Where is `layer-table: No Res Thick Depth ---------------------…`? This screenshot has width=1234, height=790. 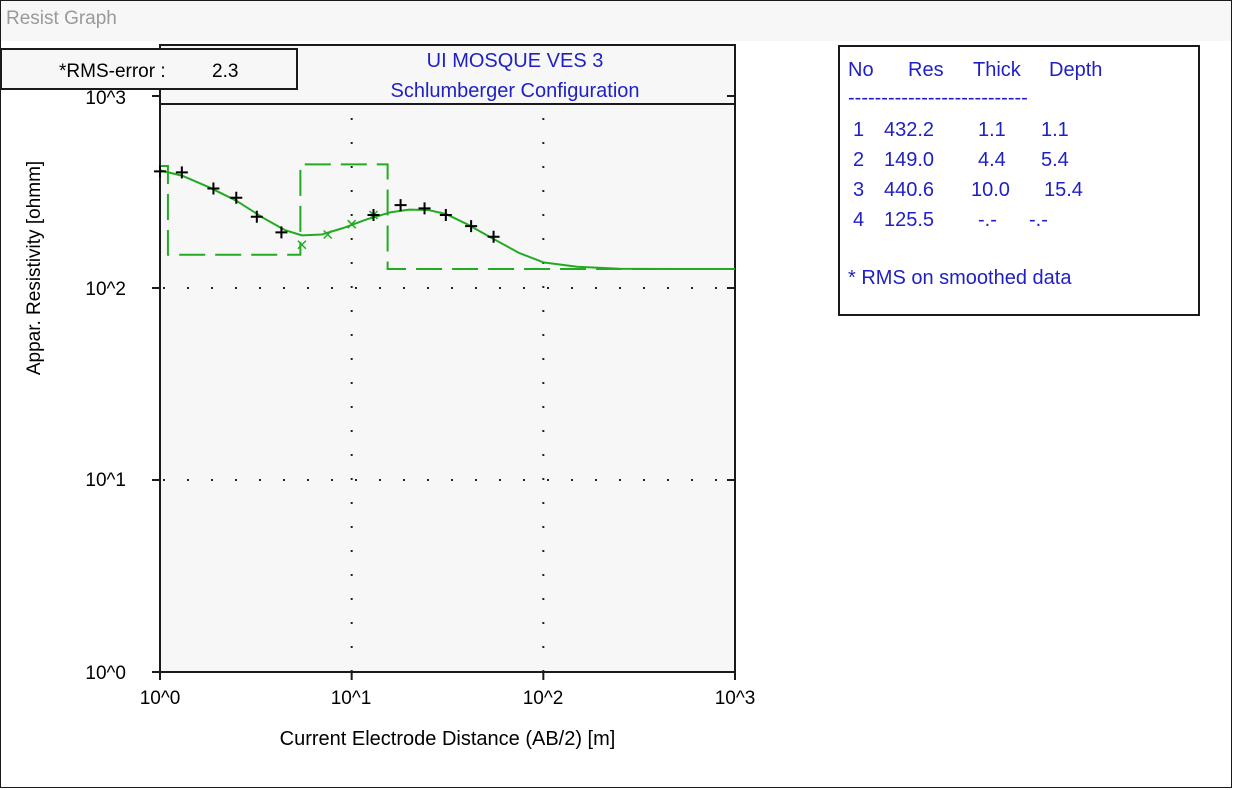
layer-table: No Res Thick Depth ---------------------… is located at coordinates (1019, 180).